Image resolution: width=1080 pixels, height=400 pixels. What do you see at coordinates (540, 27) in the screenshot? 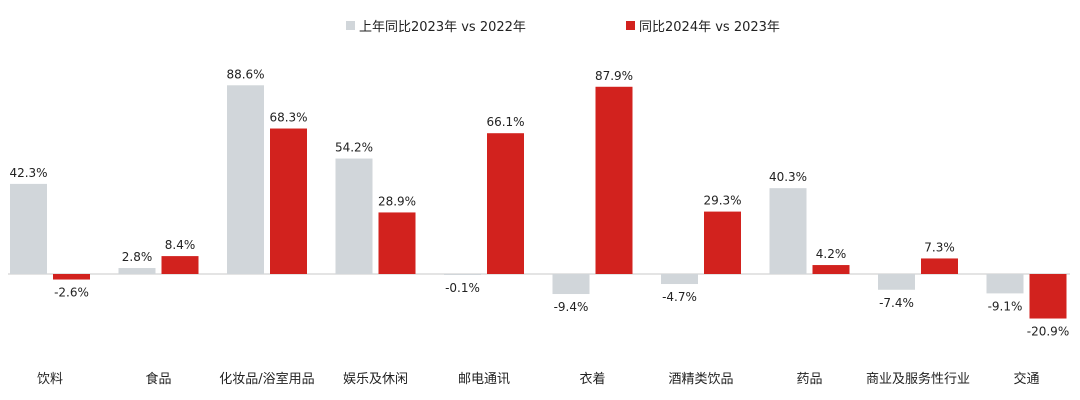
I see `legend: 上年同比2023年 vs 2022年 同比2024年 vs 2023年` at bounding box center [540, 27].